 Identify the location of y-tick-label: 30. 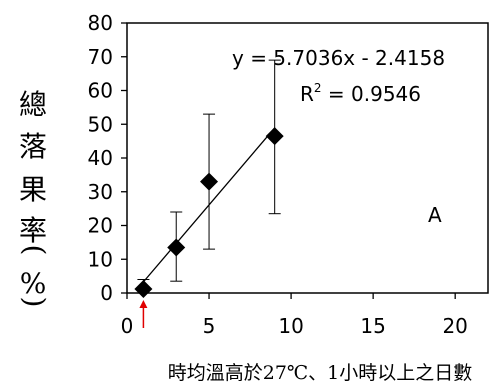
(100, 192).